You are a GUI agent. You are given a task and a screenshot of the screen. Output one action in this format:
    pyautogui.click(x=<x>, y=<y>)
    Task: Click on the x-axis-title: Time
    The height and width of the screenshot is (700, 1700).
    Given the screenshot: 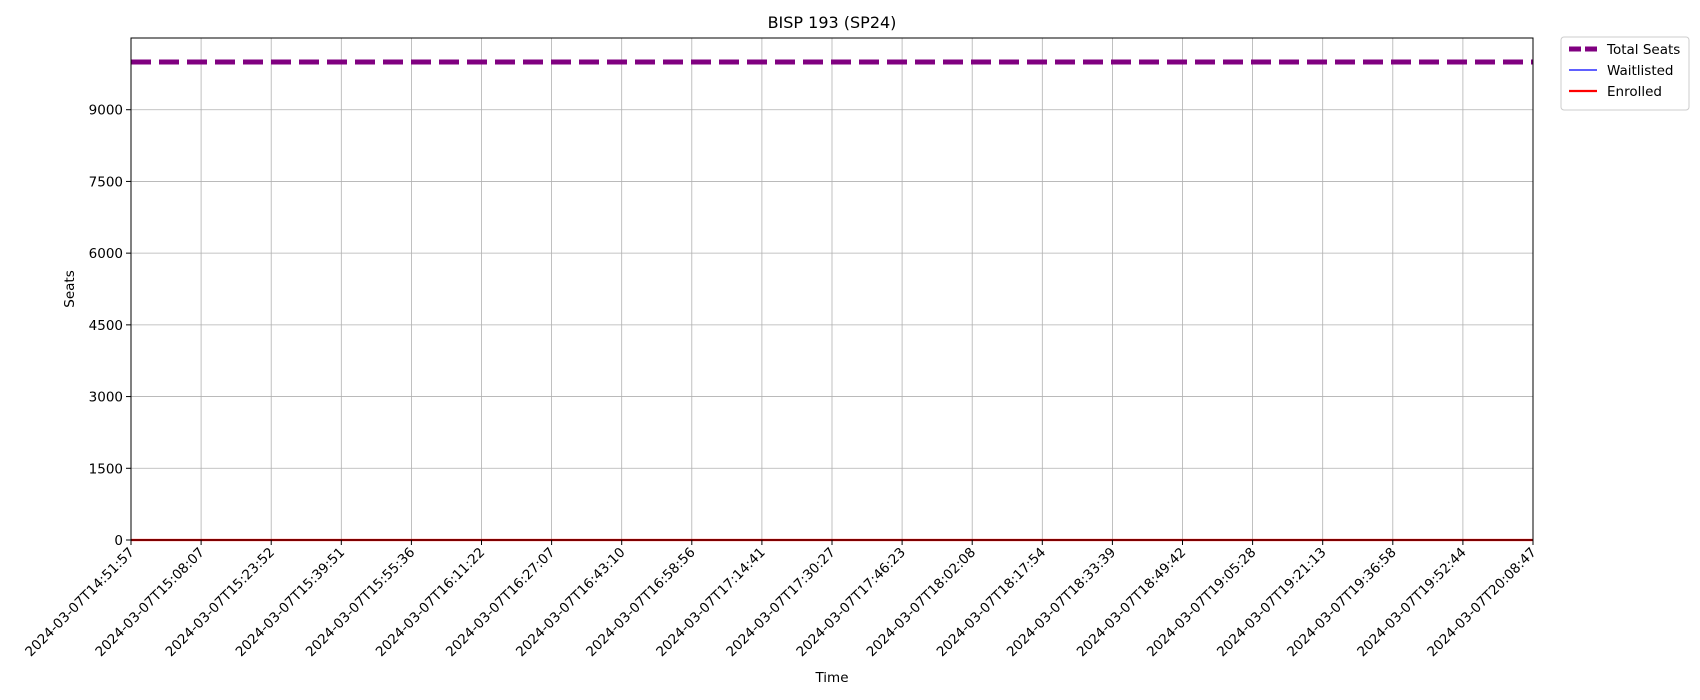 What is the action you would take?
    pyautogui.click(x=831, y=678)
    